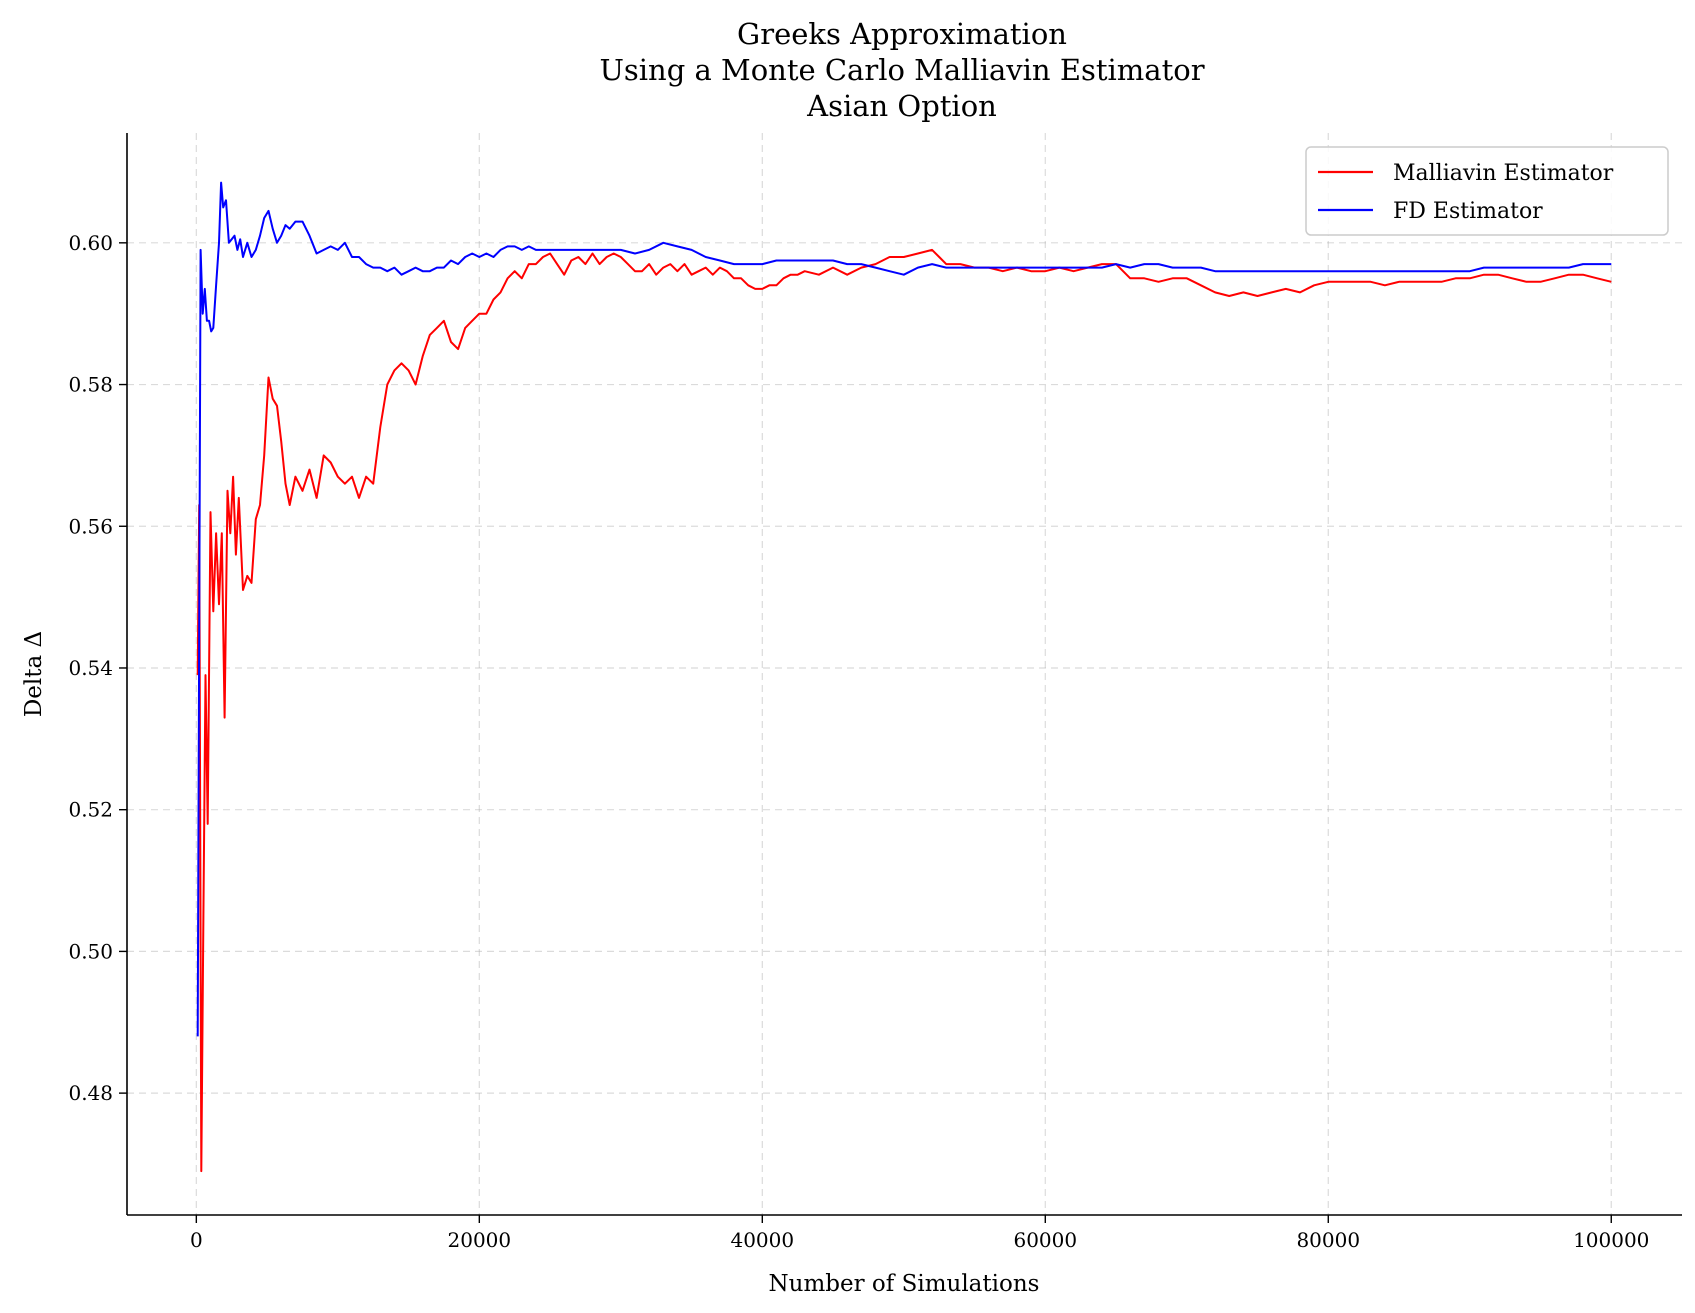  Describe the element at coordinates (902, 34) in the screenshot. I see `chart-title-line-1: Greeks Approximation` at that location.